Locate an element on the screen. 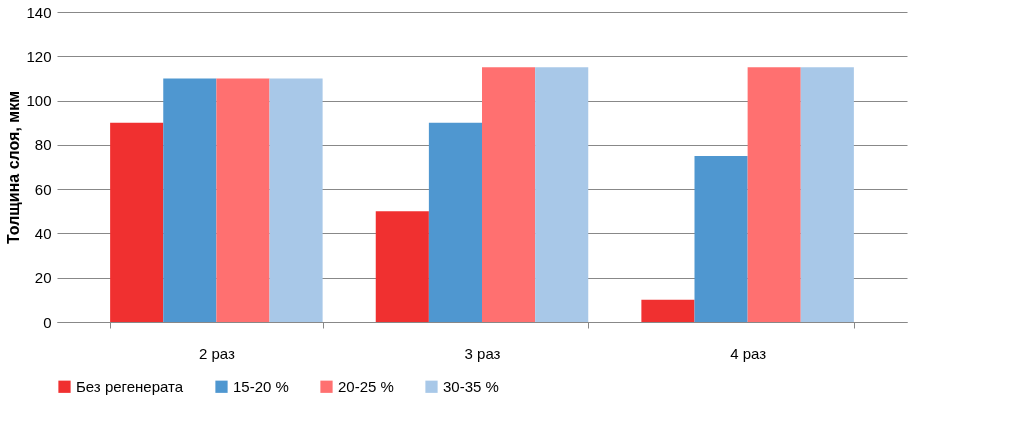  y-tick-label: 120 is located at coordinates (39, 56).